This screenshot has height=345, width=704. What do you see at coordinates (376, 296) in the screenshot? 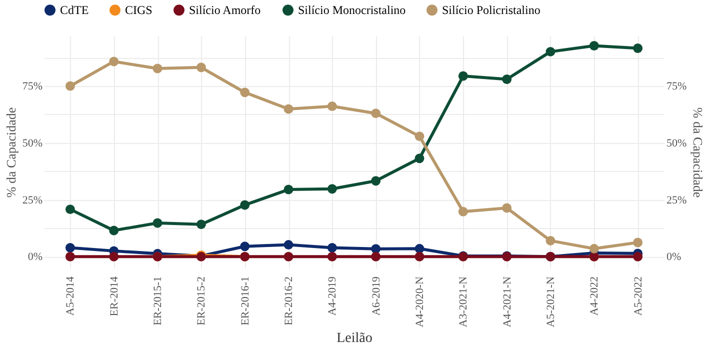
I see `x-tick-label: A6-2019` at bounding box center [376, 296].